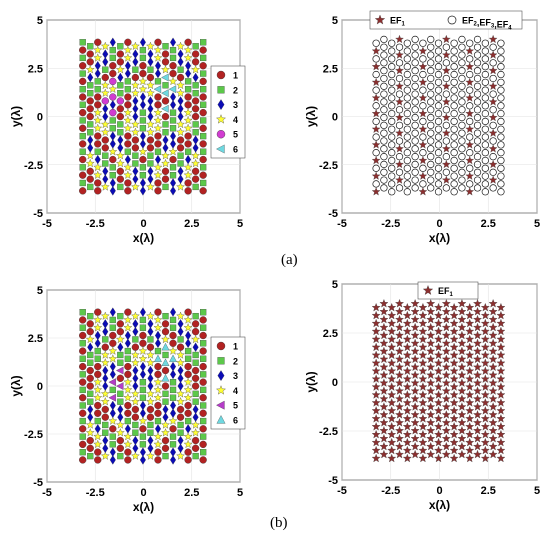 The width and height of the screenshot is (550, 546). Describe the element at coordinates (446, 292) in the screenshot. I see `b-right-legend-label: EF1` at that location.